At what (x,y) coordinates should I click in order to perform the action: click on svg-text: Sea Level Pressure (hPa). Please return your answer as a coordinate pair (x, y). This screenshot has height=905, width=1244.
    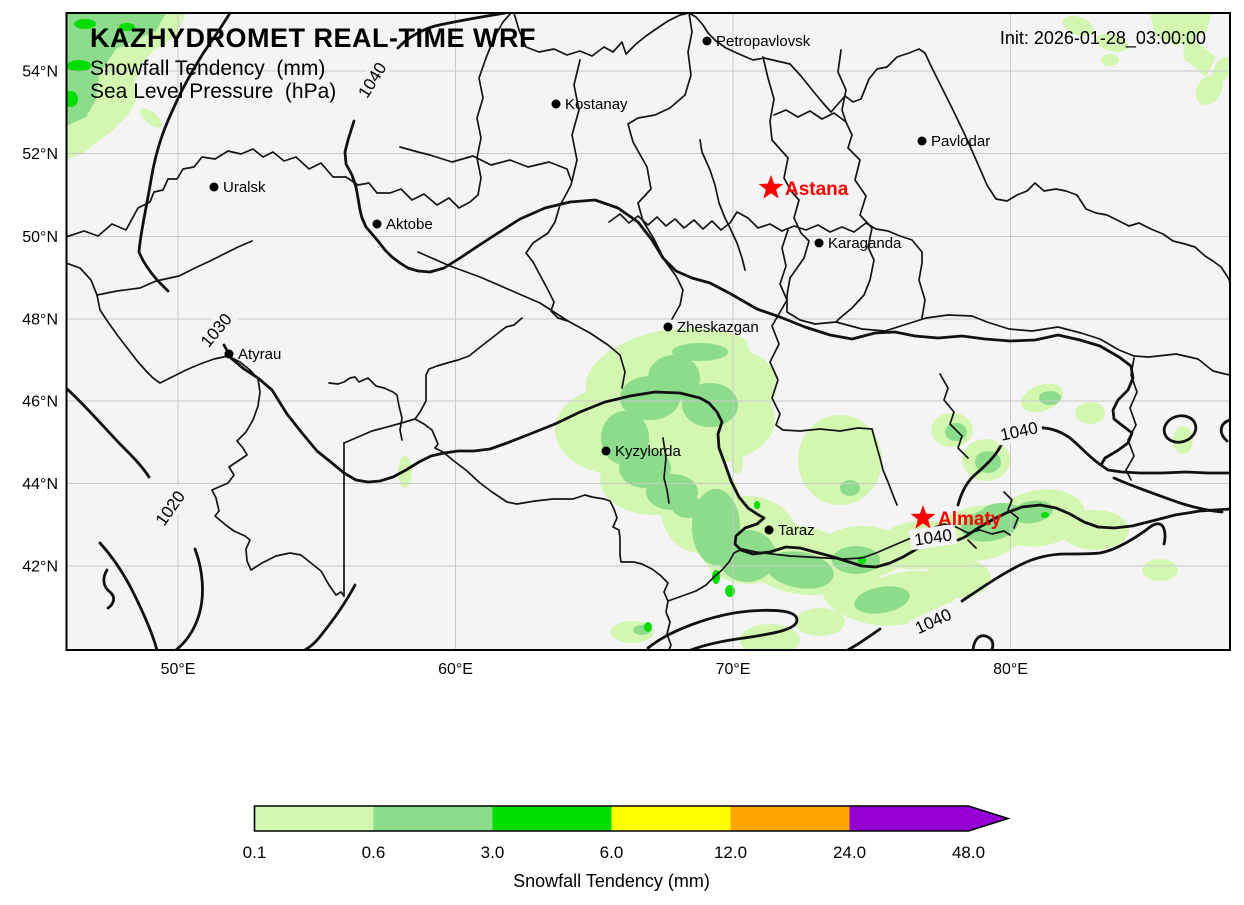
    Looking at the image, I should click on (213, 91).